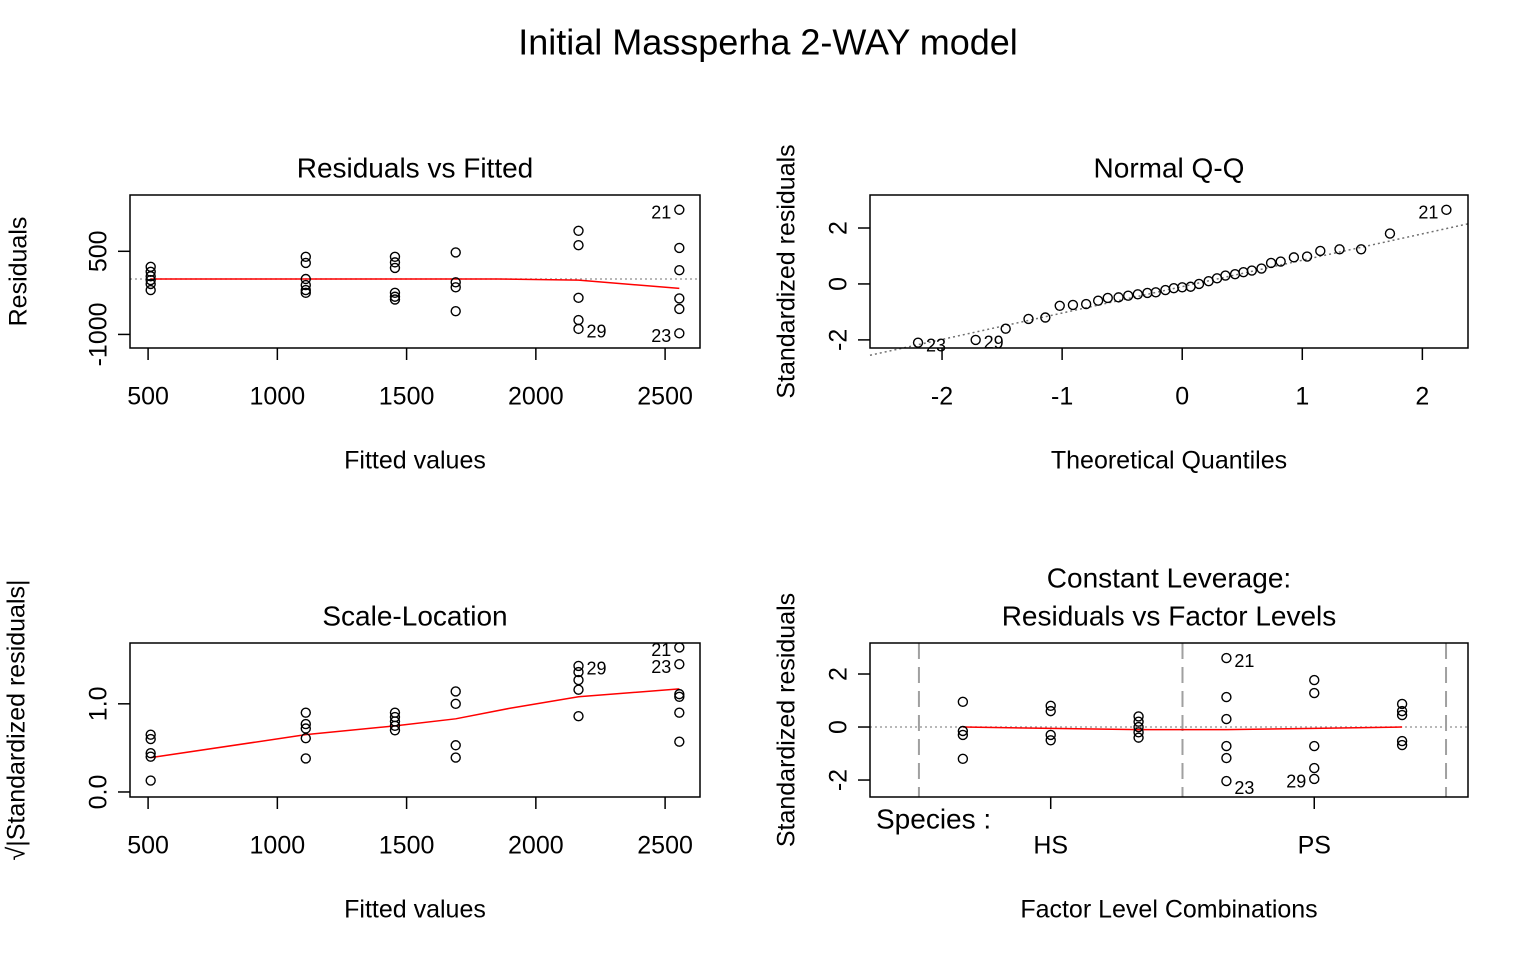 The height and width of the screenshot is (960, 1536). Describe the element at coordinates (1314, 846) in the screenshot. I see `x-tick-label: PS` at that location.